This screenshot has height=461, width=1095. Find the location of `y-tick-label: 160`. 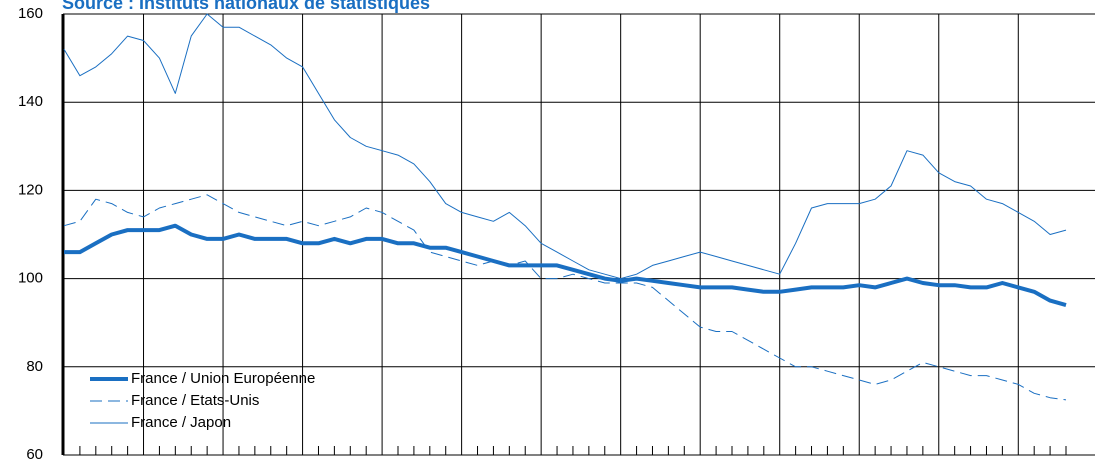

y-tick-label: 160 is located at coordinates (30, 13).